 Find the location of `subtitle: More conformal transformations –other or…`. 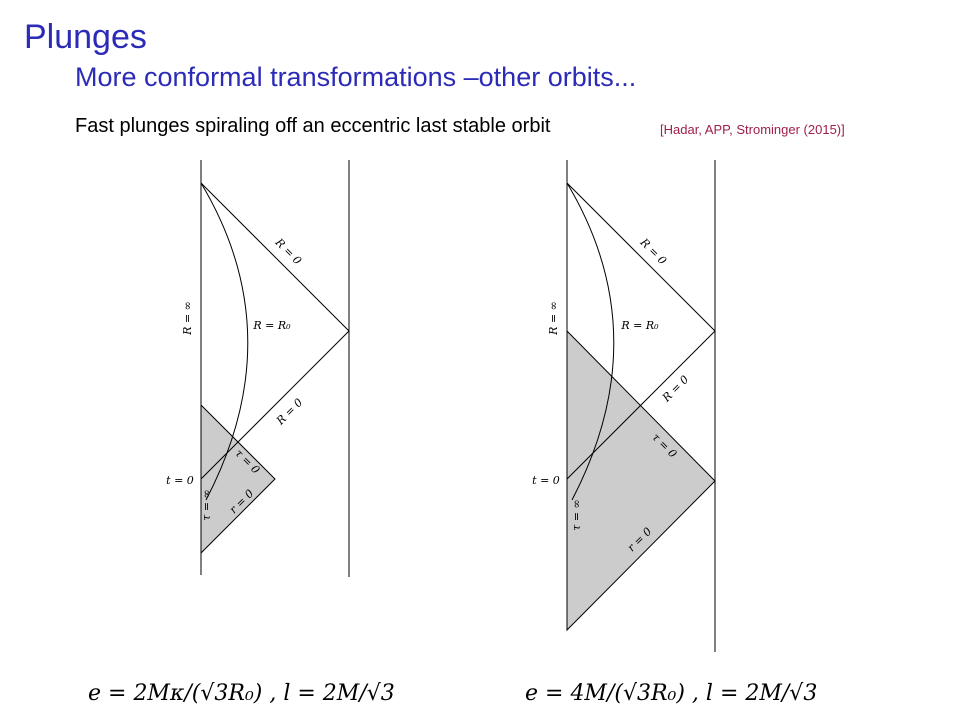

subtitle: More conformal transformations –other or… is located at coordinates (356, 77).